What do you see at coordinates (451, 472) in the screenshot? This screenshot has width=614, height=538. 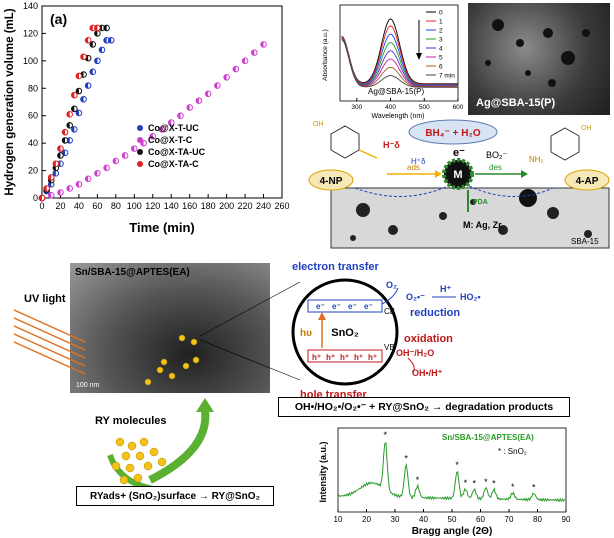 I see `xrd-curve` at bounding box center [451, 472].